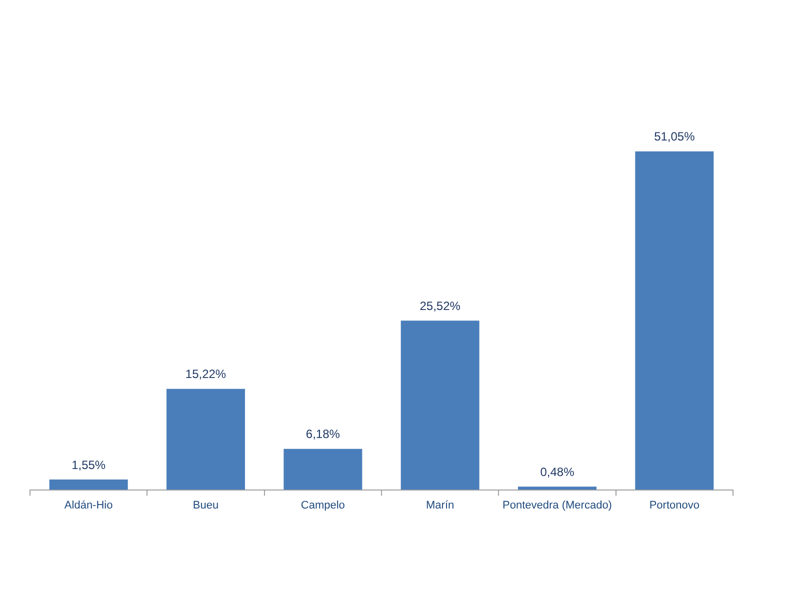  I want to click on data-label: 15,22%, so click(205, 374).